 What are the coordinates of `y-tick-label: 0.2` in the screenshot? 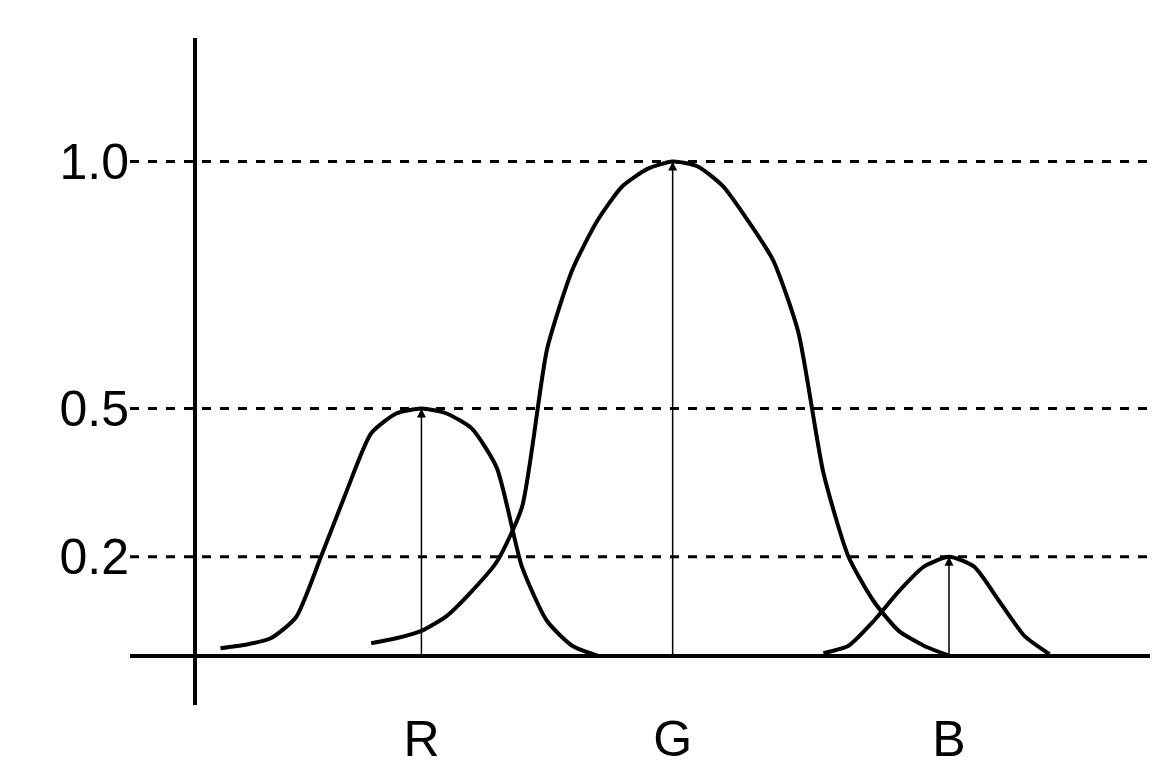 It's located at (94, 557).